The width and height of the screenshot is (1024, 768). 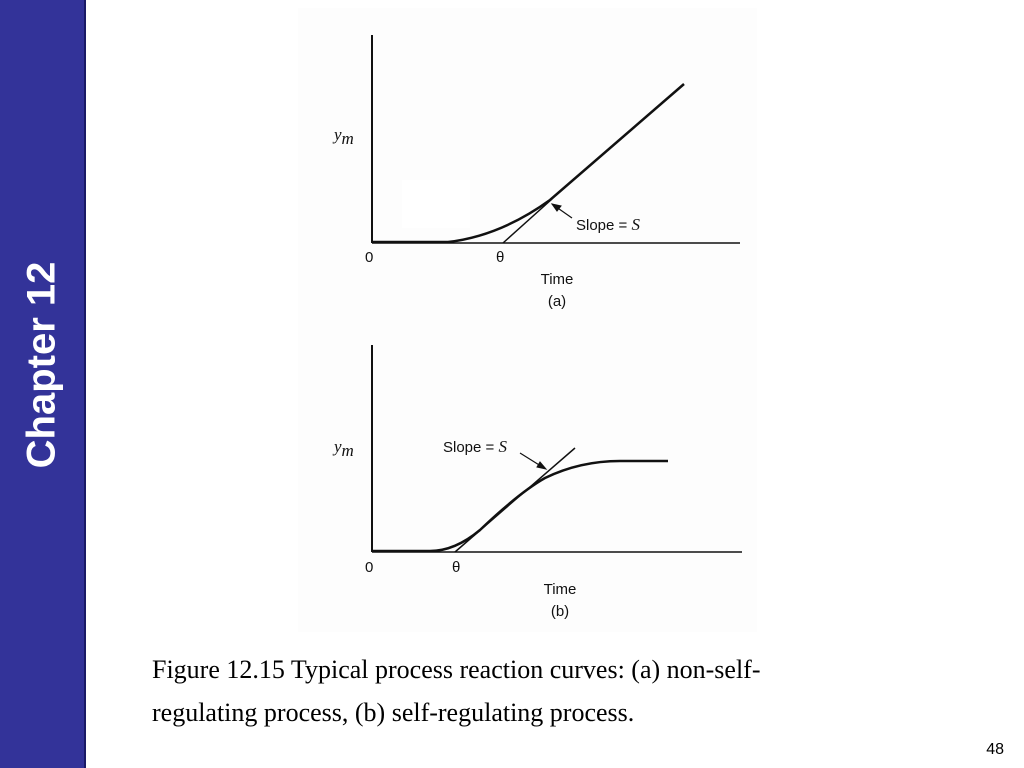 What do you see at coordinates (528, 163) in the screenshot?
I see `response-curve` at bounding box center [528, 163].